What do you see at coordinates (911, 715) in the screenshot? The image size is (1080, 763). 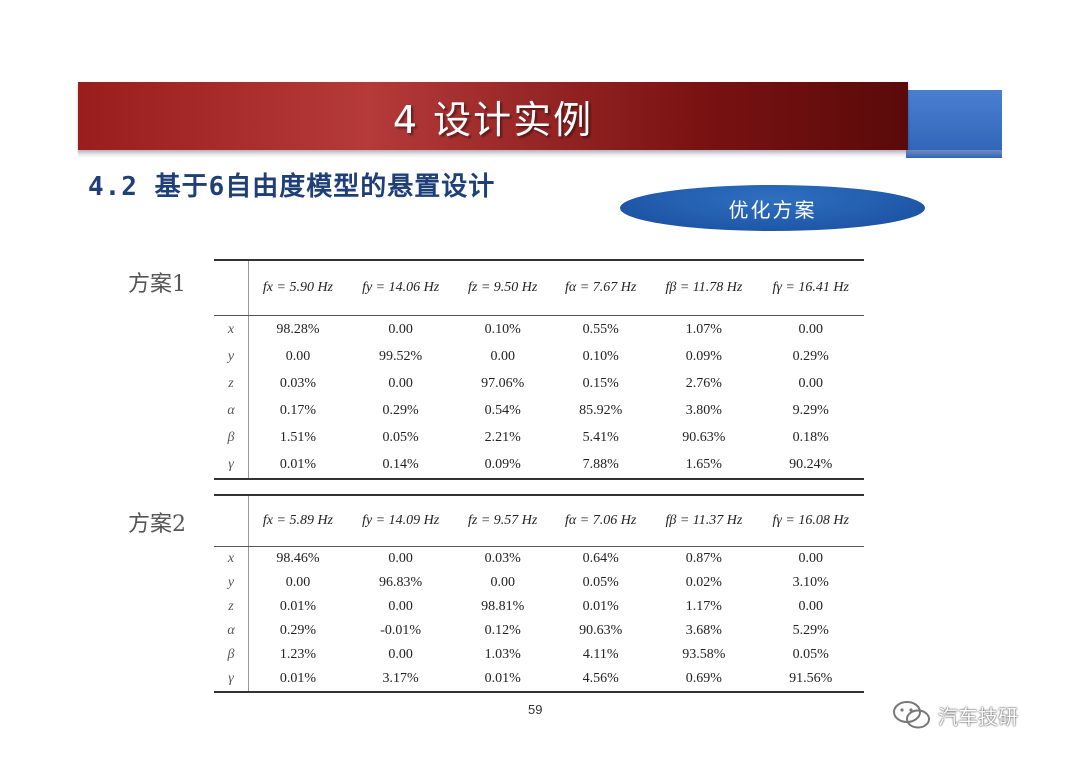 I see `wechat-icon` at bounding box center [911, 715].